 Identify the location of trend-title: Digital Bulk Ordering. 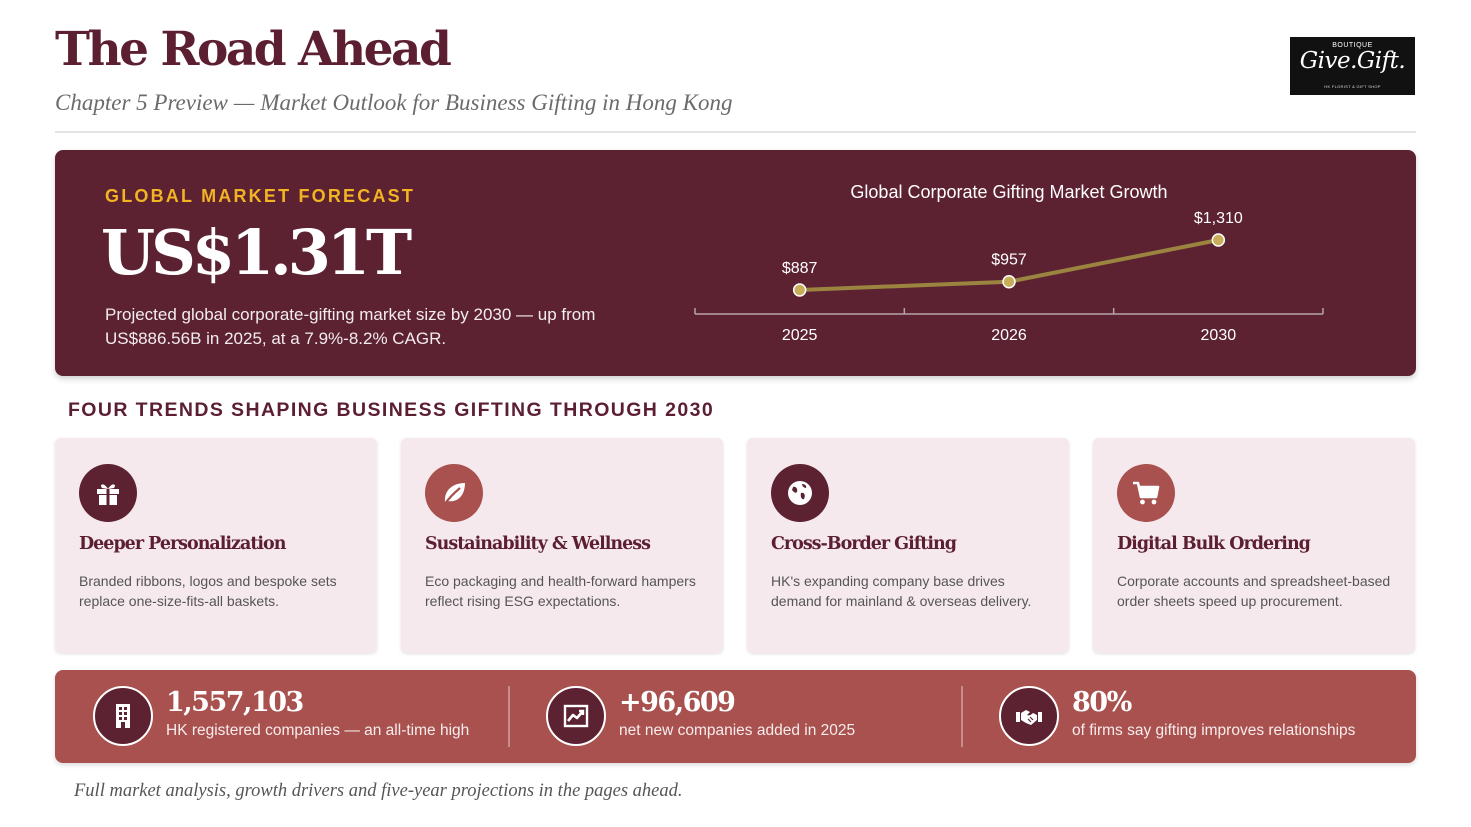
(1214, 544).